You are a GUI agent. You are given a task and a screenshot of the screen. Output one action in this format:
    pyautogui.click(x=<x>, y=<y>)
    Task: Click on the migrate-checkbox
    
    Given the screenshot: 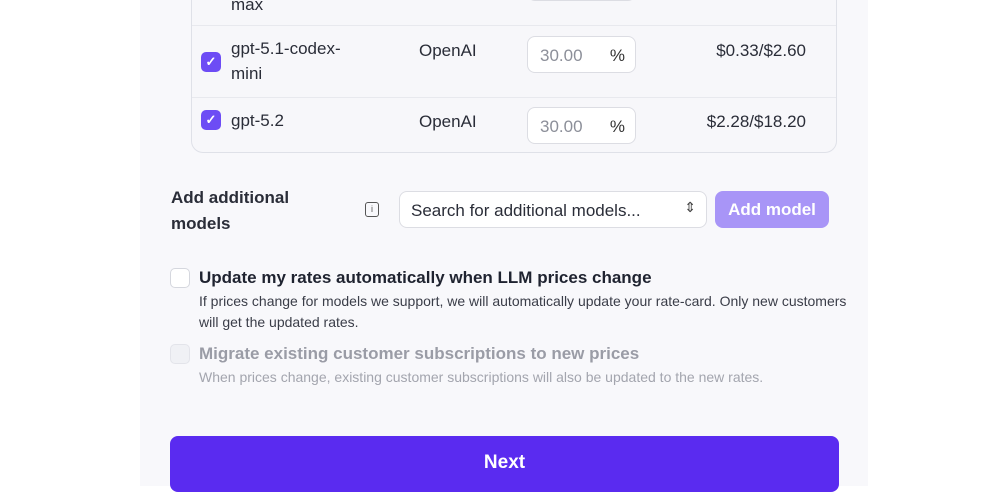 What is the action you would take?
    pyautogui.click(x=180, y=354)
    